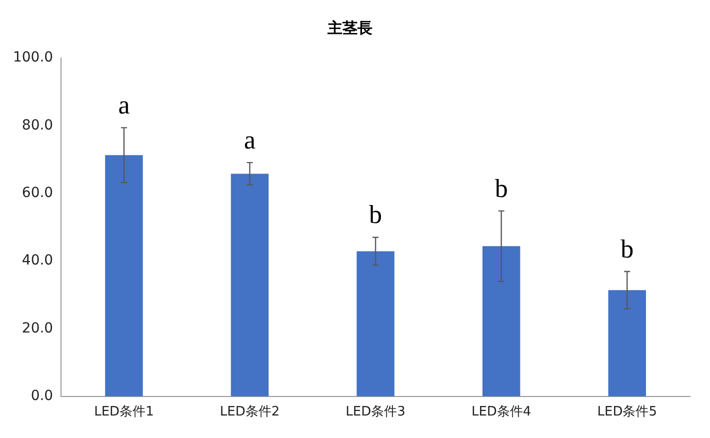  I want to click on y-tick-label: 80.0, so click(38, 125).